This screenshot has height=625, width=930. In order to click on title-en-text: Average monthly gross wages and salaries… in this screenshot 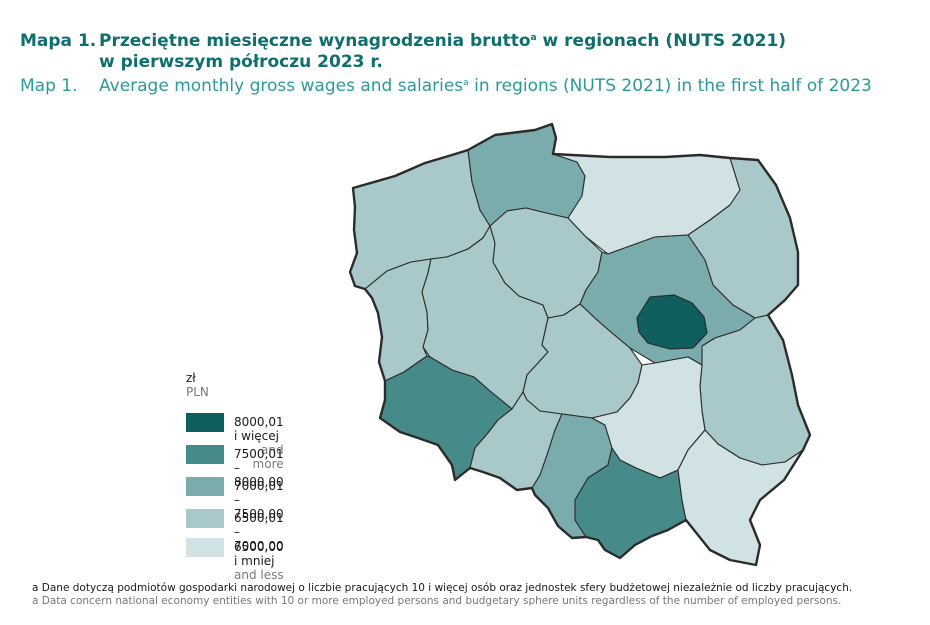, I will do `click(485, 86)`.